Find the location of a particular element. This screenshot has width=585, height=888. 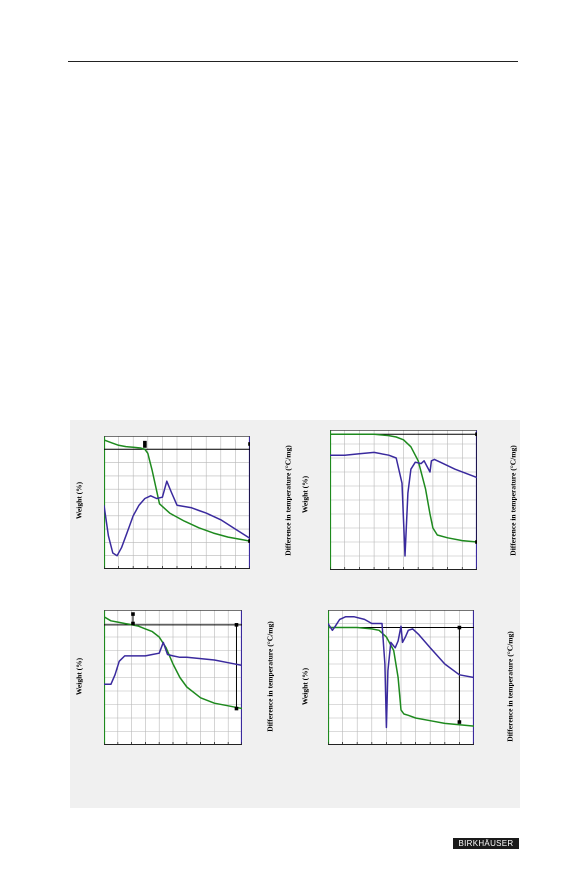

chart-4-y2label: Difference in temperature (°C/mg) is located at coordinates (510, 686).